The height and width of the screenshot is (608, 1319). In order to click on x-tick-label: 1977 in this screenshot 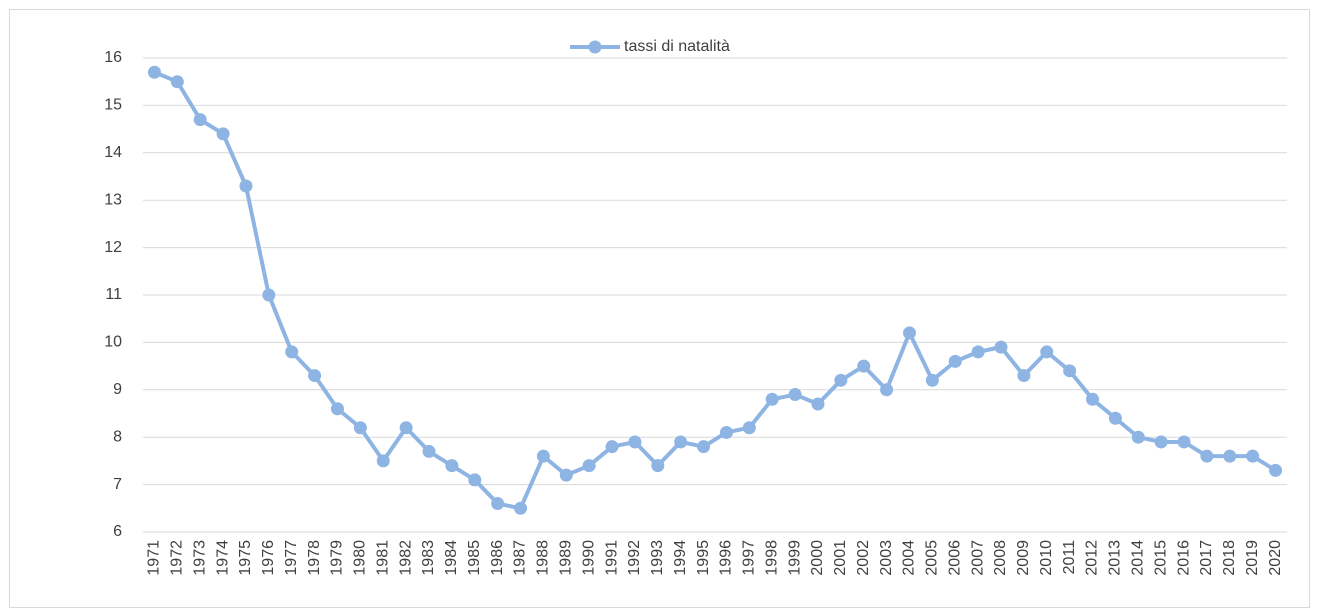, I will do `click(291, 558)`.